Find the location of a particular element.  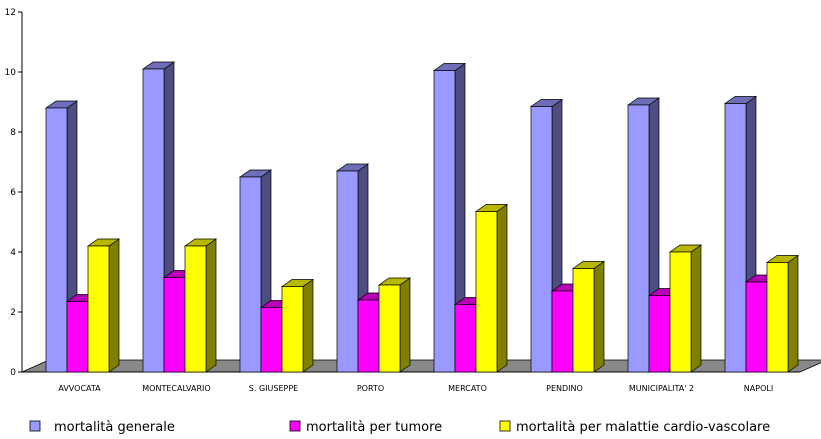

legend-label: mortalità per tumore is located at coordinates (374, 427).